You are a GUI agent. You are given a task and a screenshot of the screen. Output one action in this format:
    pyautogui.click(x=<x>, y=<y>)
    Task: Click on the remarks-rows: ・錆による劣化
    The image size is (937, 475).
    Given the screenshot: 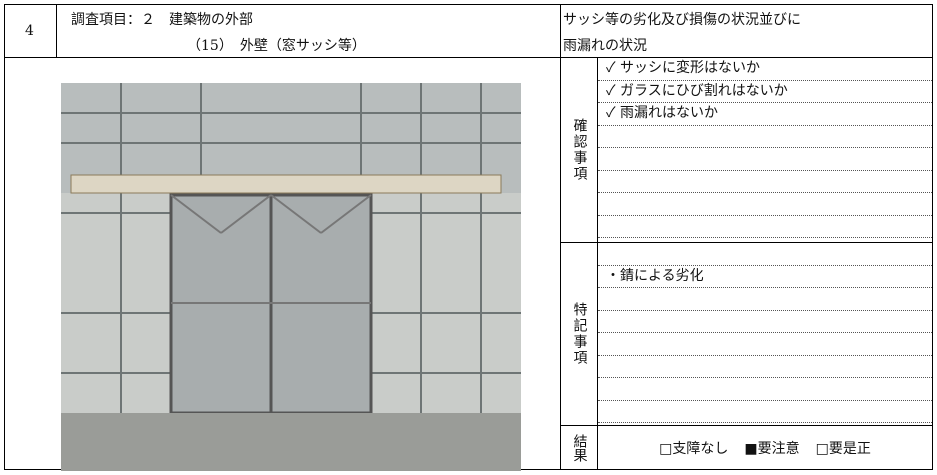 What is the action you would take?
    pyautogui.click(x=764, y=334)
    